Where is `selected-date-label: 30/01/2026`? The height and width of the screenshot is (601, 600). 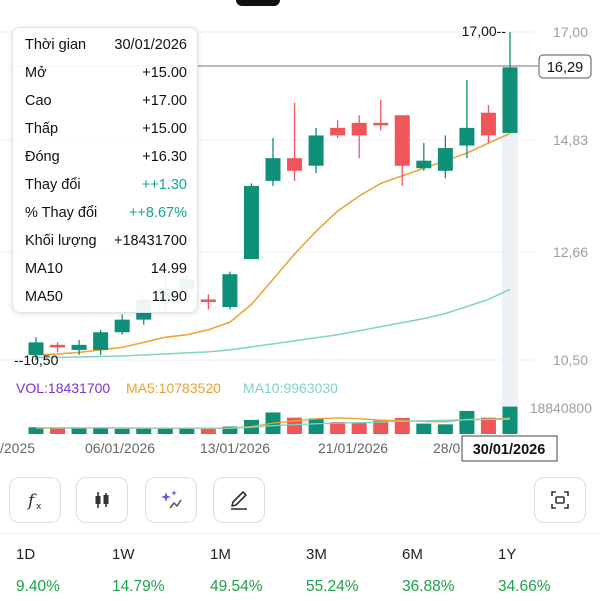
selected-date-label: 30/01/2026 is located at coordinates (509, 450).